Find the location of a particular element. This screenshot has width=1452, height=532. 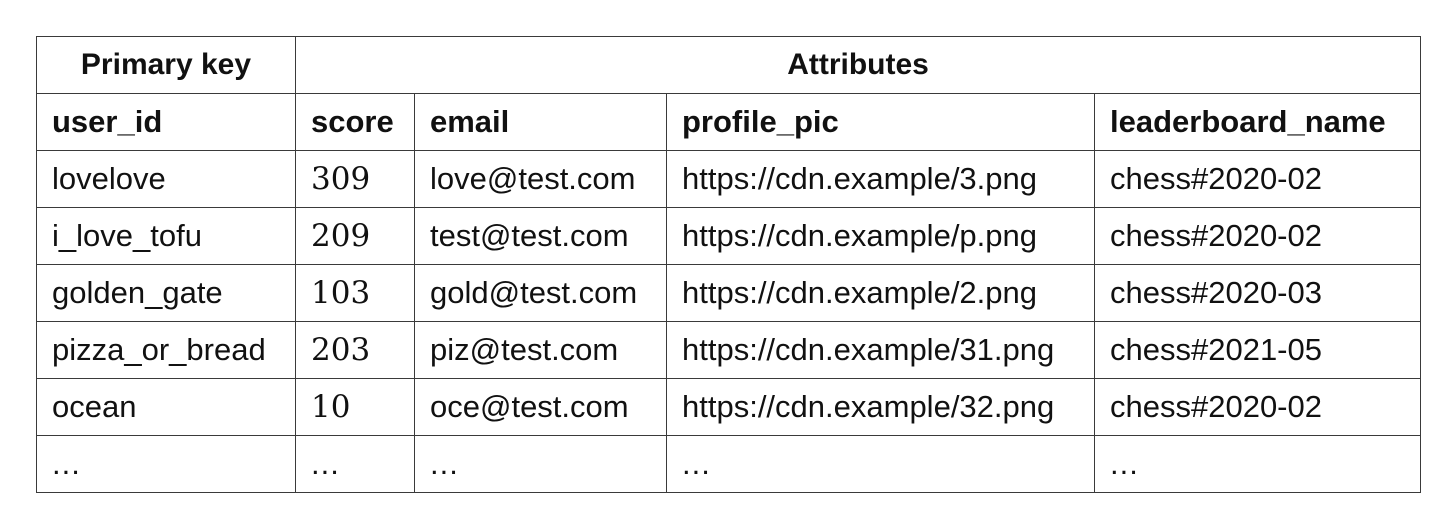

cell-user-id: golden_gate is located at coordinates (166, 293).